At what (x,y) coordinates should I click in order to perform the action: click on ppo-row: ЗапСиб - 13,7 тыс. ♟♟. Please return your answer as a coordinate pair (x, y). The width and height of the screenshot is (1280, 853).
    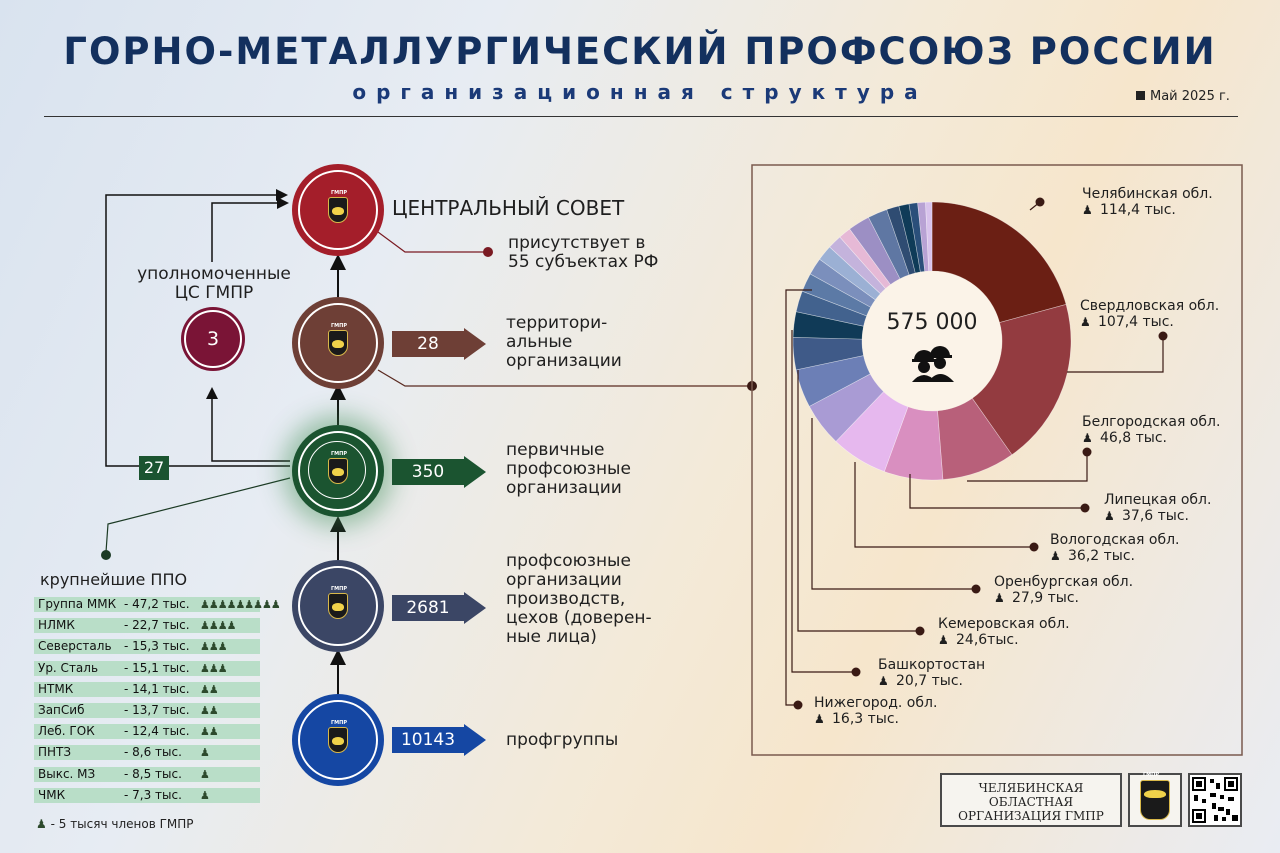
    Looking at the image, I should click on (147, 710).